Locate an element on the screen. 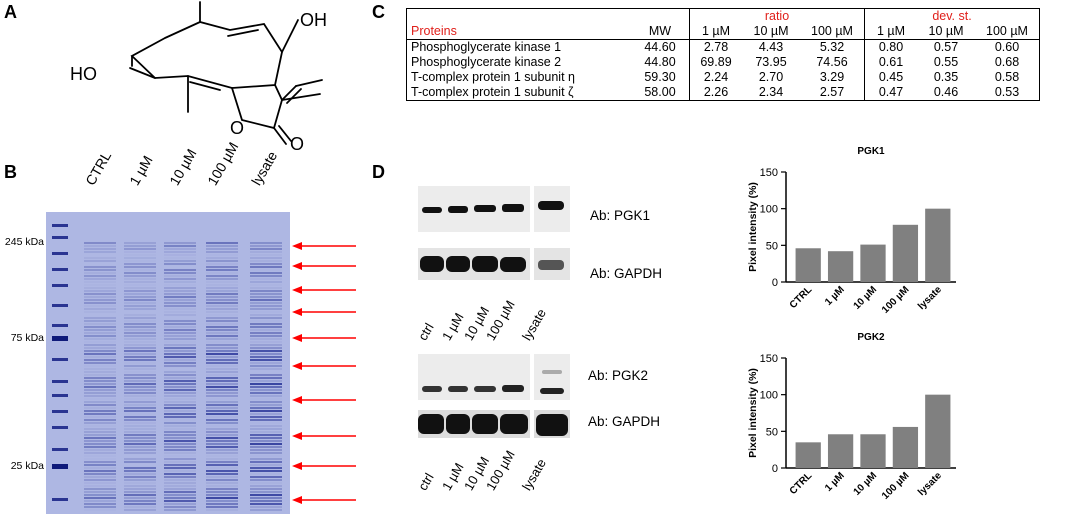  dev-value: 0.80 is located at coordinates (891, 47).